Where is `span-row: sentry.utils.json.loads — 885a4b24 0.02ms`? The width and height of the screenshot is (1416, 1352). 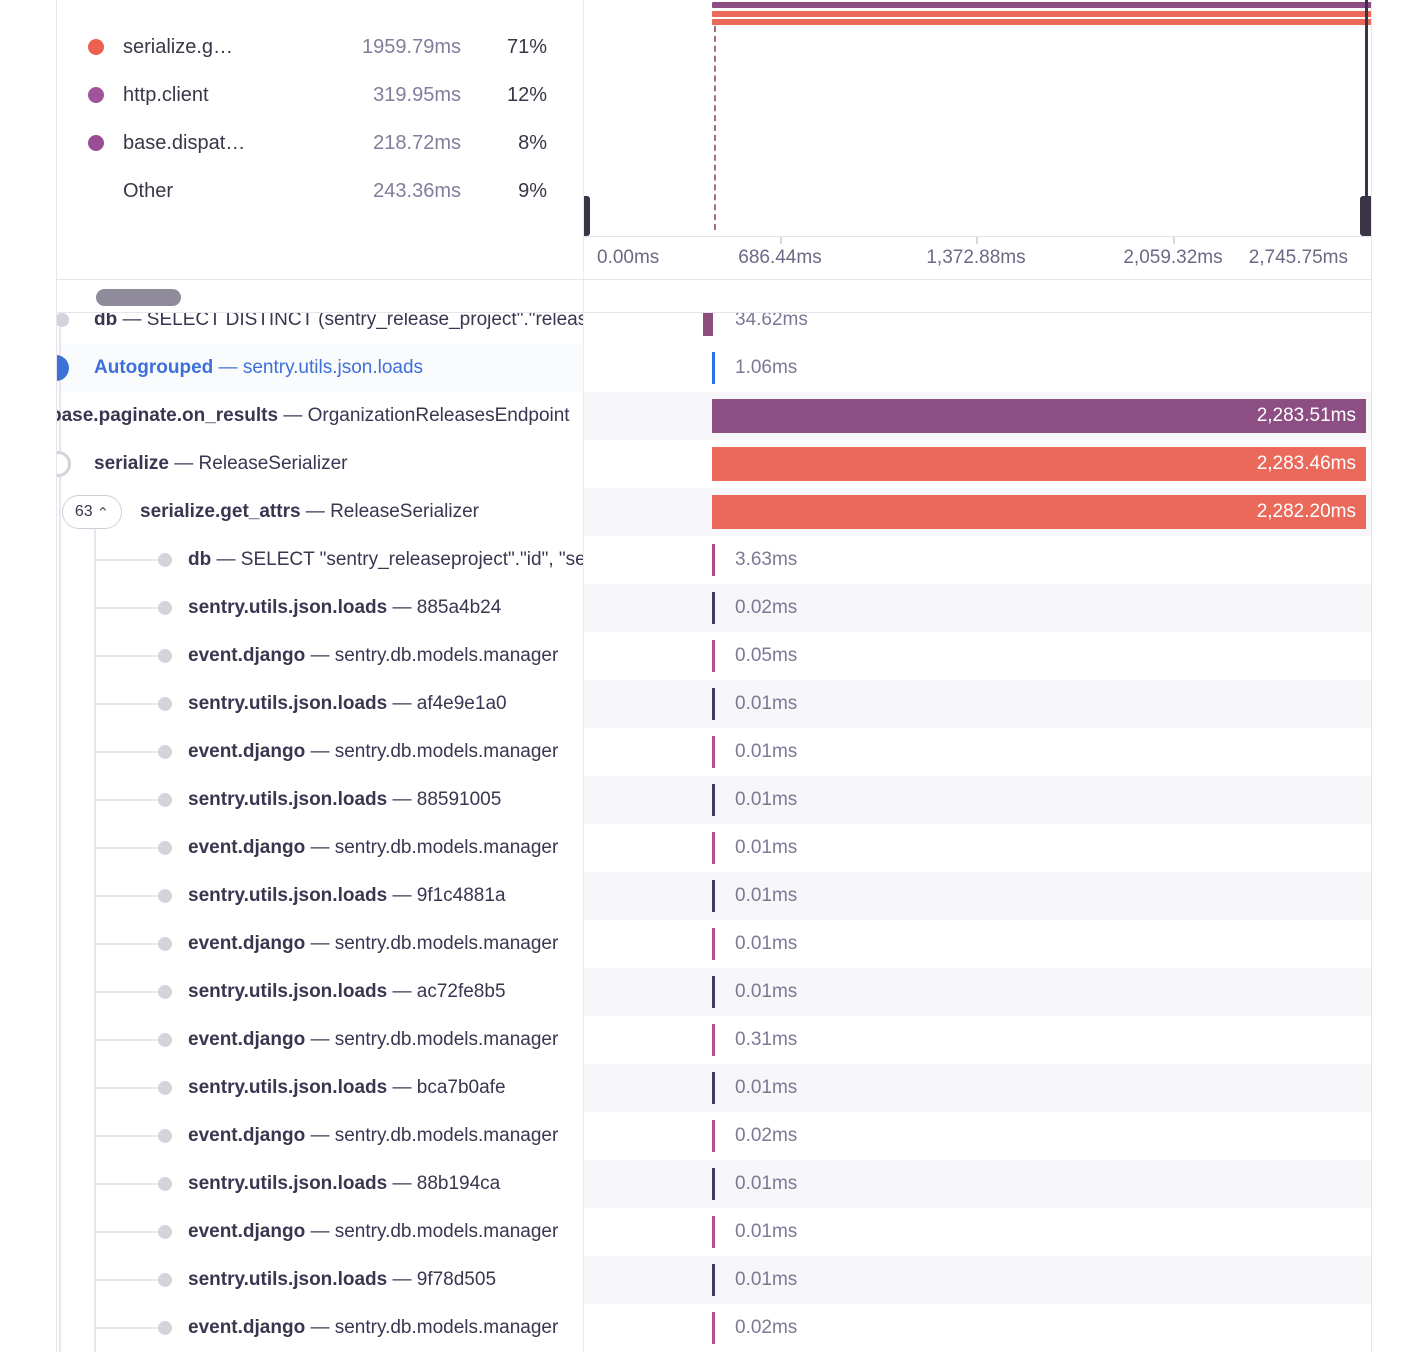 span-row: sentry.utils.json.loads — 885a4b24 0.02ms is located at coordinates (714, 608).